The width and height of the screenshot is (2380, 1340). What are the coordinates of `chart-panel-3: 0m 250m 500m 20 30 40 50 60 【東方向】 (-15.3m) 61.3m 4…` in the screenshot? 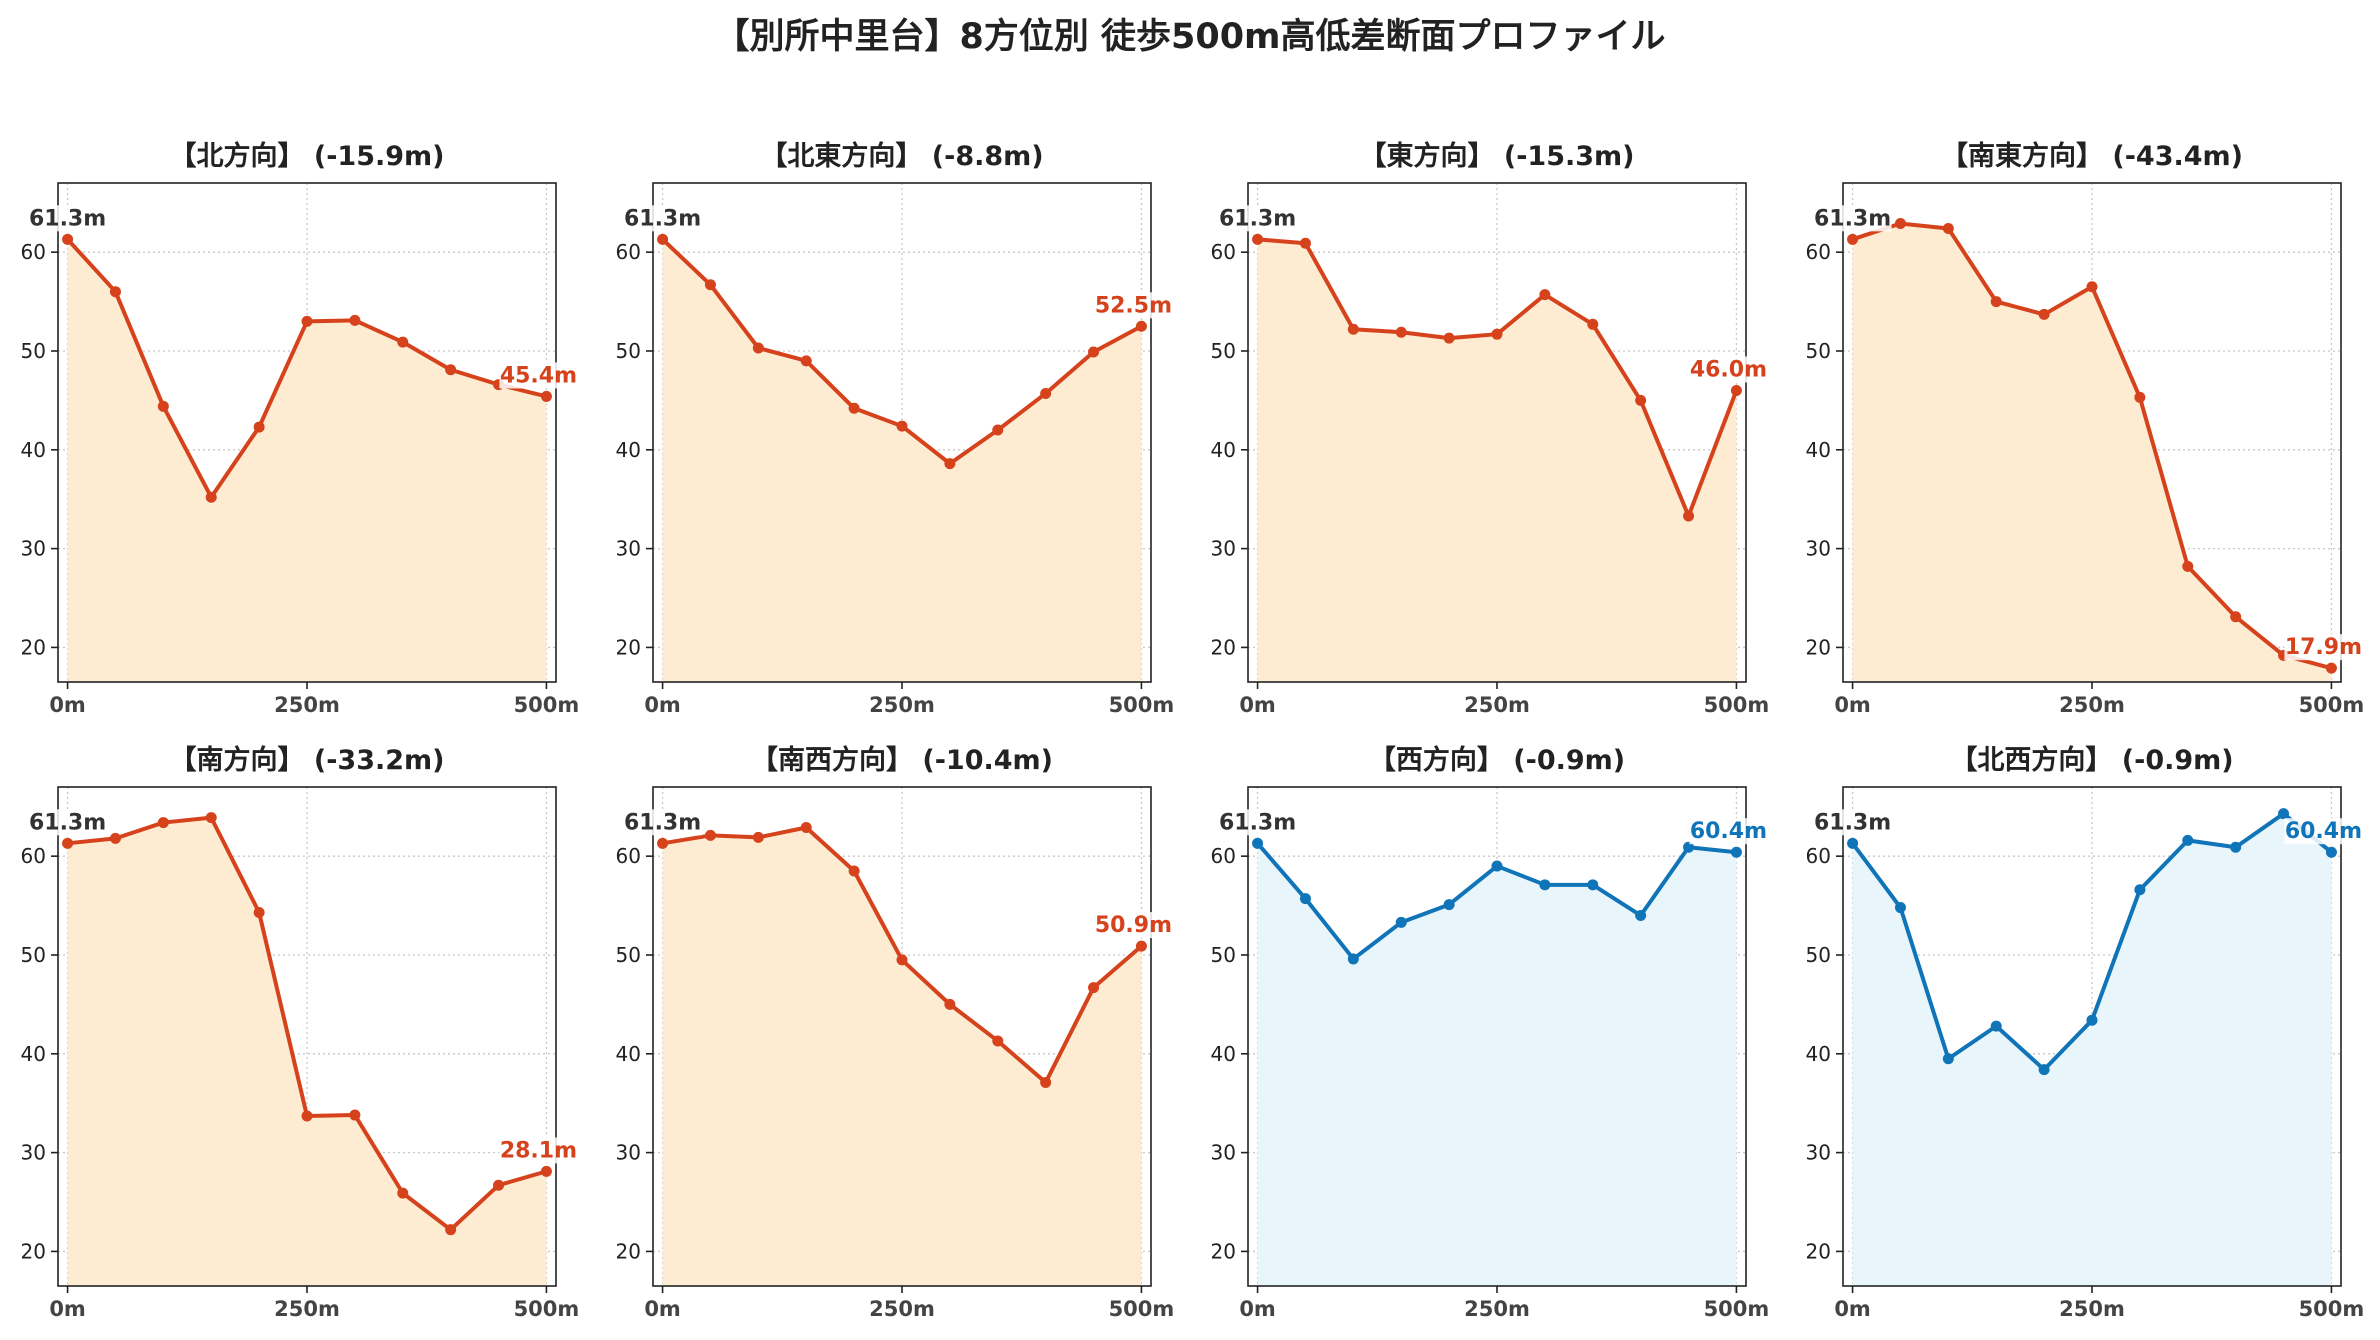 It's located at (1490, 428).